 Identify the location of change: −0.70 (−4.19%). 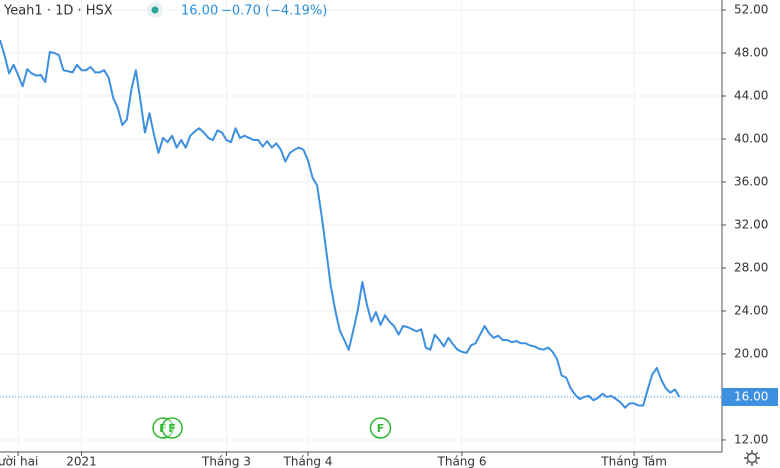
(274, 11).